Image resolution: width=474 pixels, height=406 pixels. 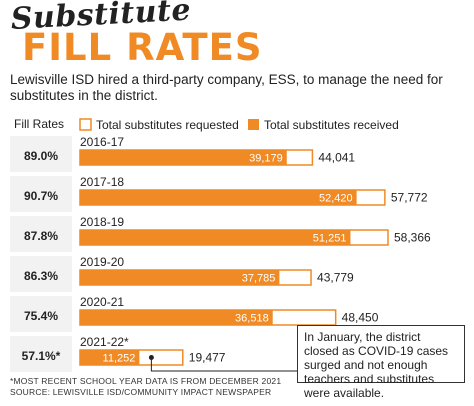 I want to click on year-label: 2020-21, so click(x=102, y=302).